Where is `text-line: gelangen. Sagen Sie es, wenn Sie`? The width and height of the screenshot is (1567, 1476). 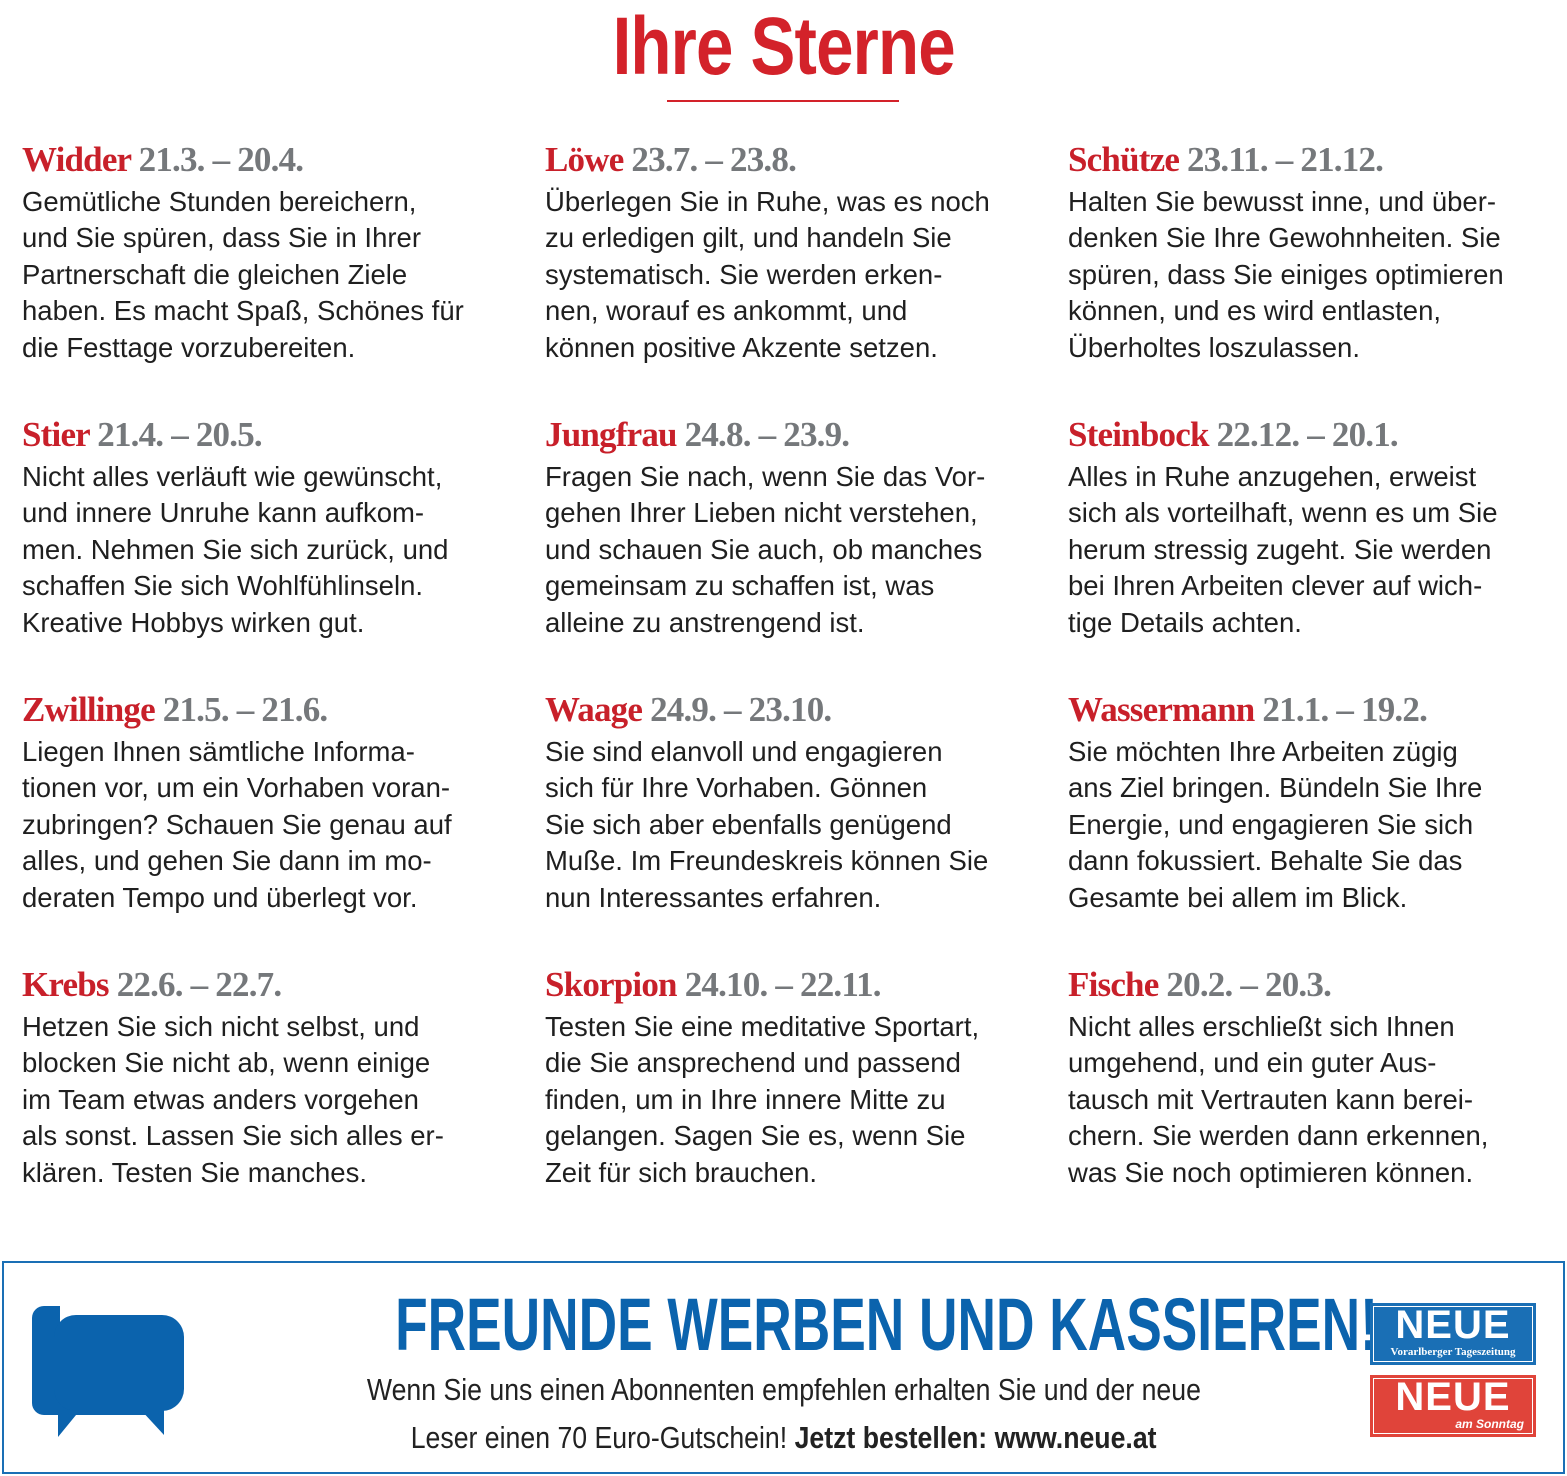
text-line: gelangen. Sagen Sie es, wenn Sie is located at coordinates (755, 1136).